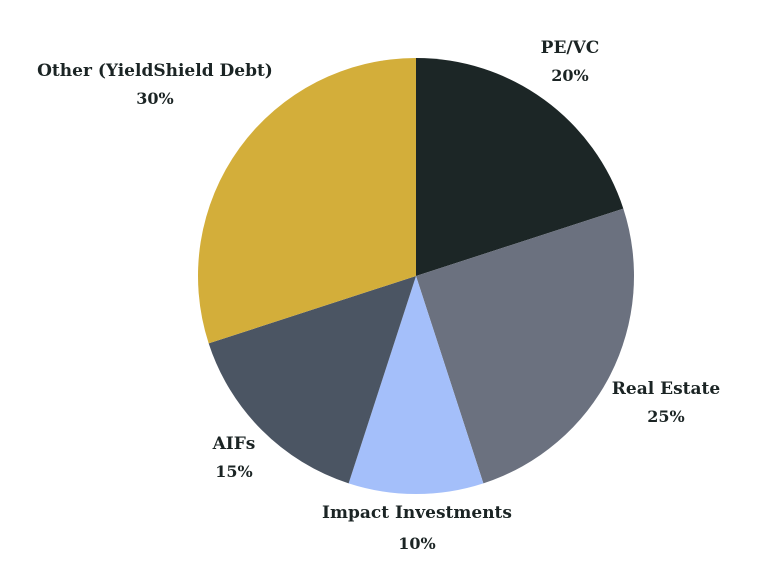 This screenshot has width=768, height=586. What do you see at coordinates (525, 346) in the screenshot?
I see `pie-slice-real-estate` at bounding box center [525, 346].